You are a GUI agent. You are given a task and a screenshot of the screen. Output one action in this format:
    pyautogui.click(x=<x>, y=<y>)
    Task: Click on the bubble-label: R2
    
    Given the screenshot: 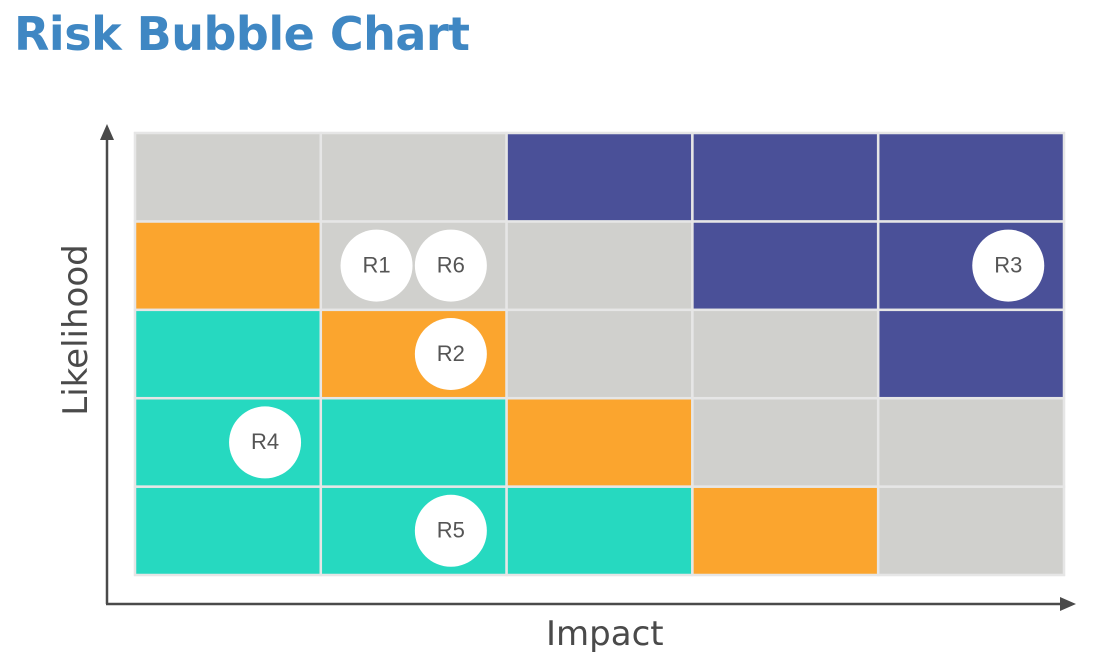 What is the action you would take?
    pyautogui.click(x=451, y=353)
    